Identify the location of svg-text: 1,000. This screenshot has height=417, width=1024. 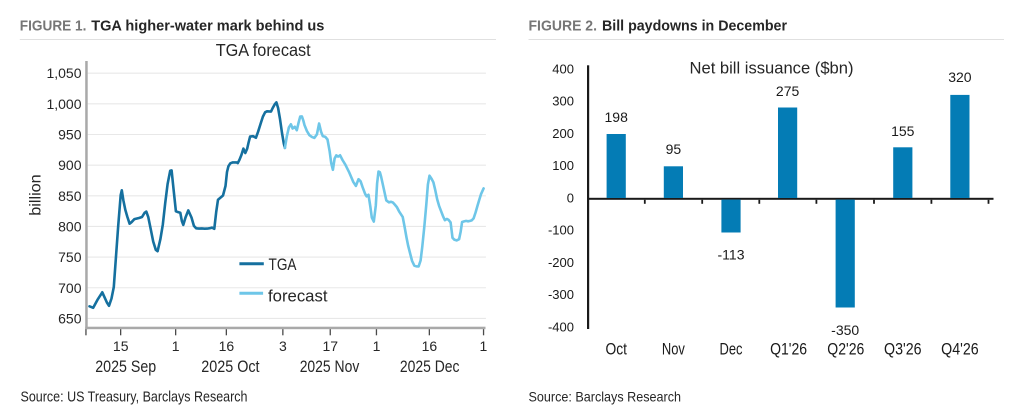
(63, 104).